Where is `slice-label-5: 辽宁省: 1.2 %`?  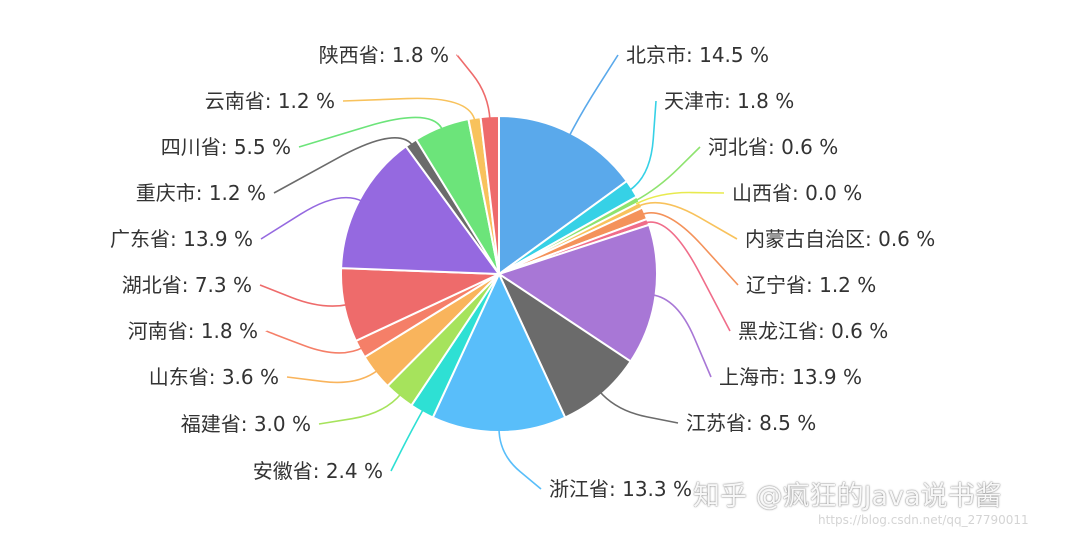 slice-label-5: 辽宁省: 1.2 % is located at coordinates (811, 285).